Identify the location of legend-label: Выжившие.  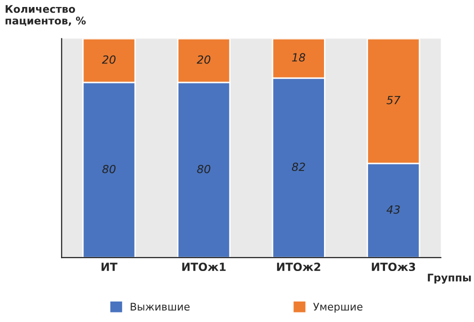
(160, 306).